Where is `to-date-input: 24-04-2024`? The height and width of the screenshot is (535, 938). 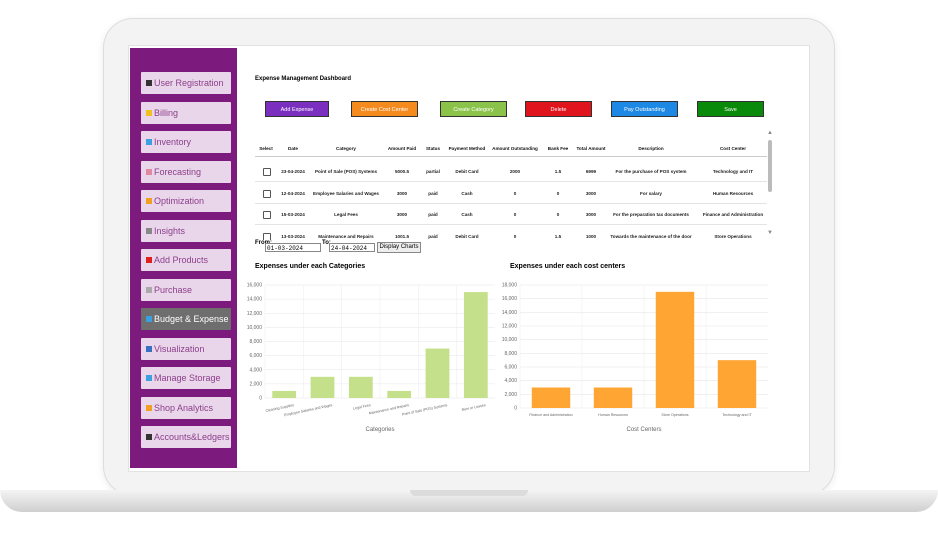
to-date-input: 24-04-2024 is located at coordinates (352, 247).